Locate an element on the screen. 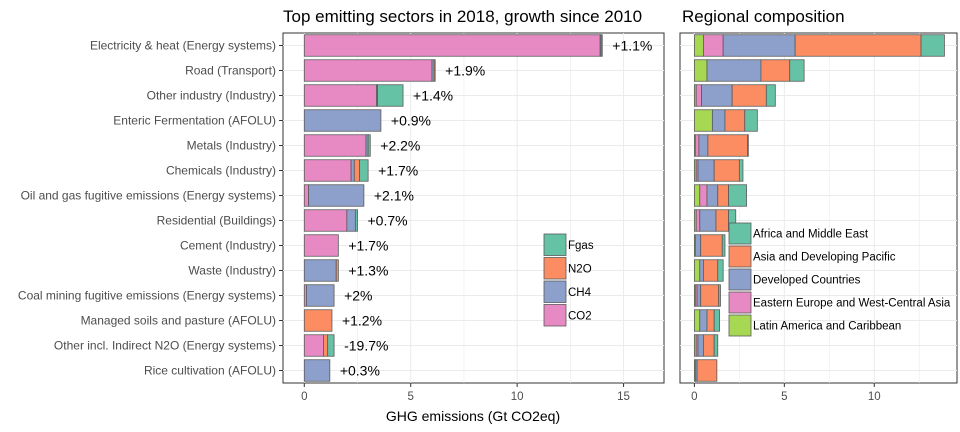  growth-label: +2.2% is located at coordinates (400, 146).